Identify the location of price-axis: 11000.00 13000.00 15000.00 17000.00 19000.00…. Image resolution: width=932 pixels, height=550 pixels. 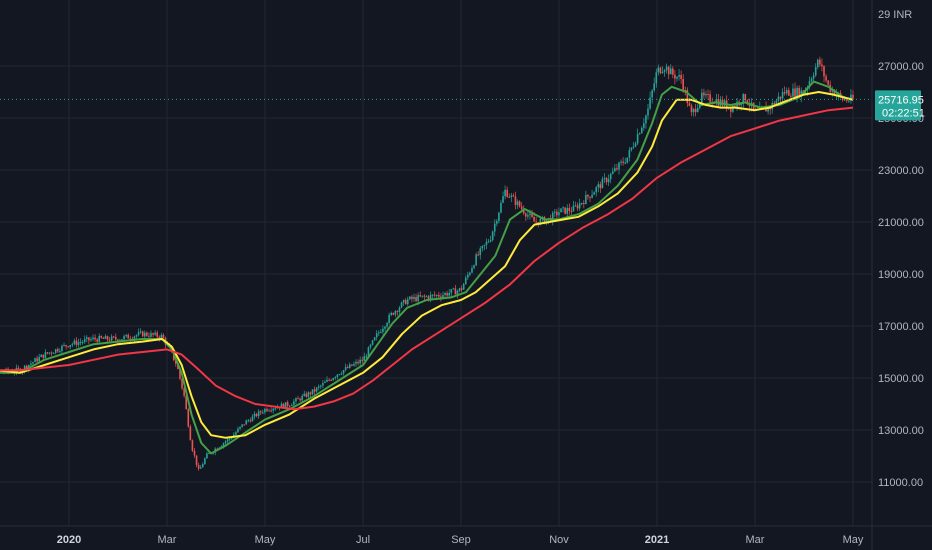
(901, 275).